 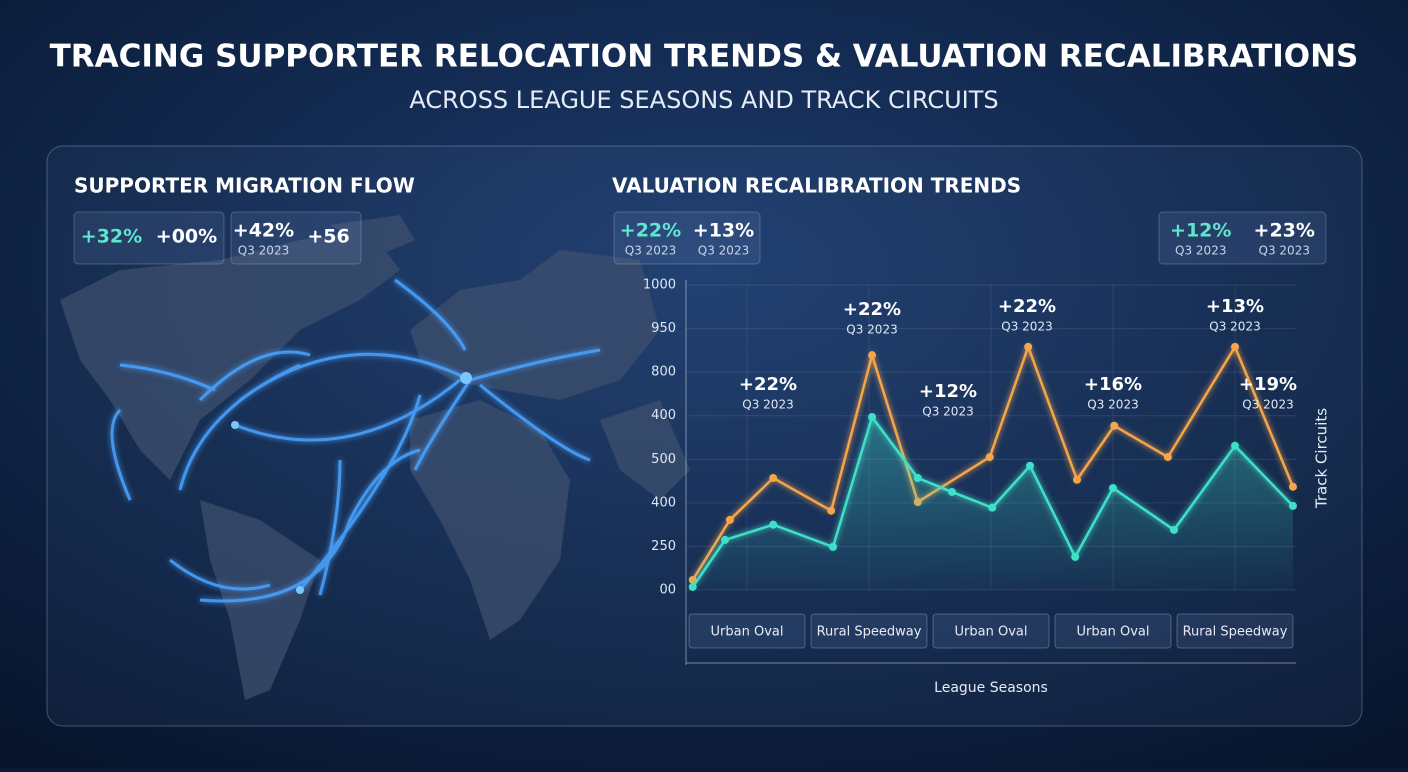 What do you see at coordinates (1284, 231) in the screenshot?
I see `badge-value: +23%` at bounding box center [1284, 231].